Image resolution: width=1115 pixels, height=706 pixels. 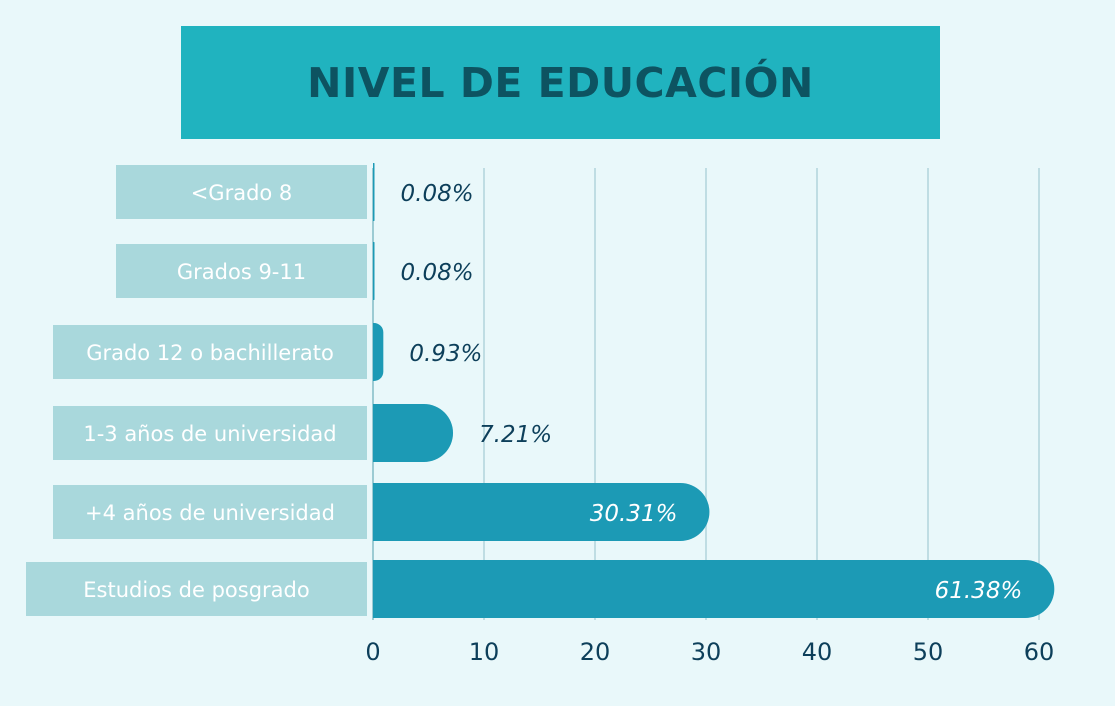 What do you see at coordinates (372, 652) in the screenshot?
I see `x-tick-label: 0` at bounding box center [372, 652].